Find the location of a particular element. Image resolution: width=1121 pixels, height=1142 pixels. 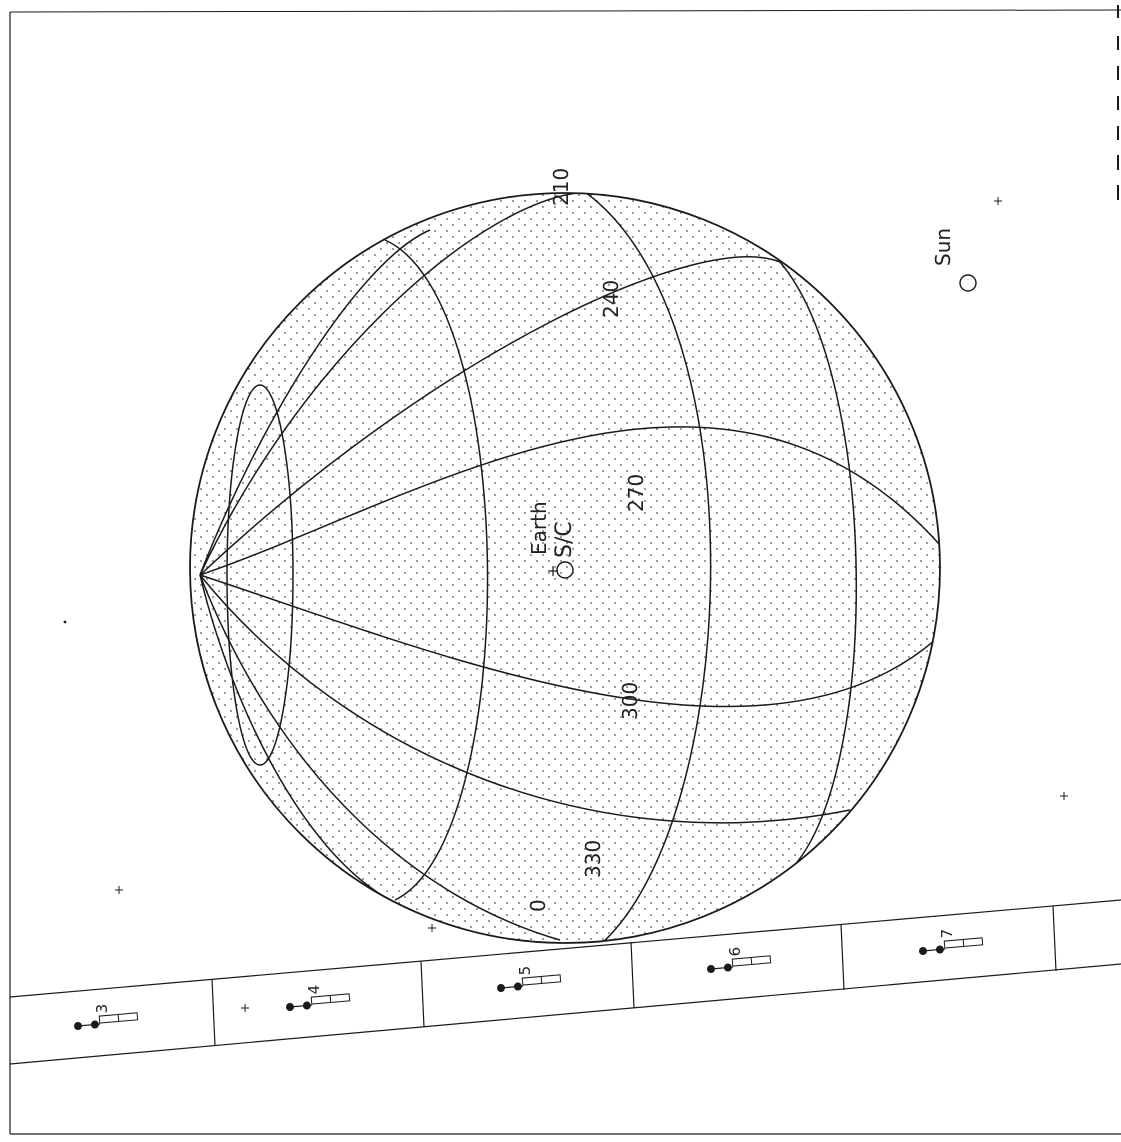

sun-label: Sun is located at coordinates (943, 247).